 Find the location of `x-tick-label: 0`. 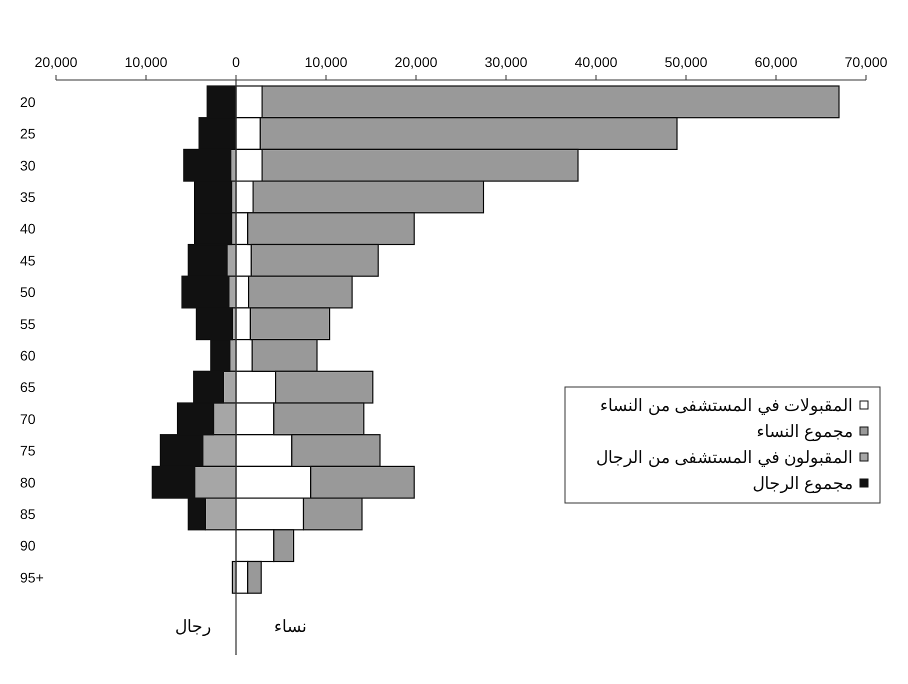

x-tick-label: 0 is located at coordinates (236, 62).